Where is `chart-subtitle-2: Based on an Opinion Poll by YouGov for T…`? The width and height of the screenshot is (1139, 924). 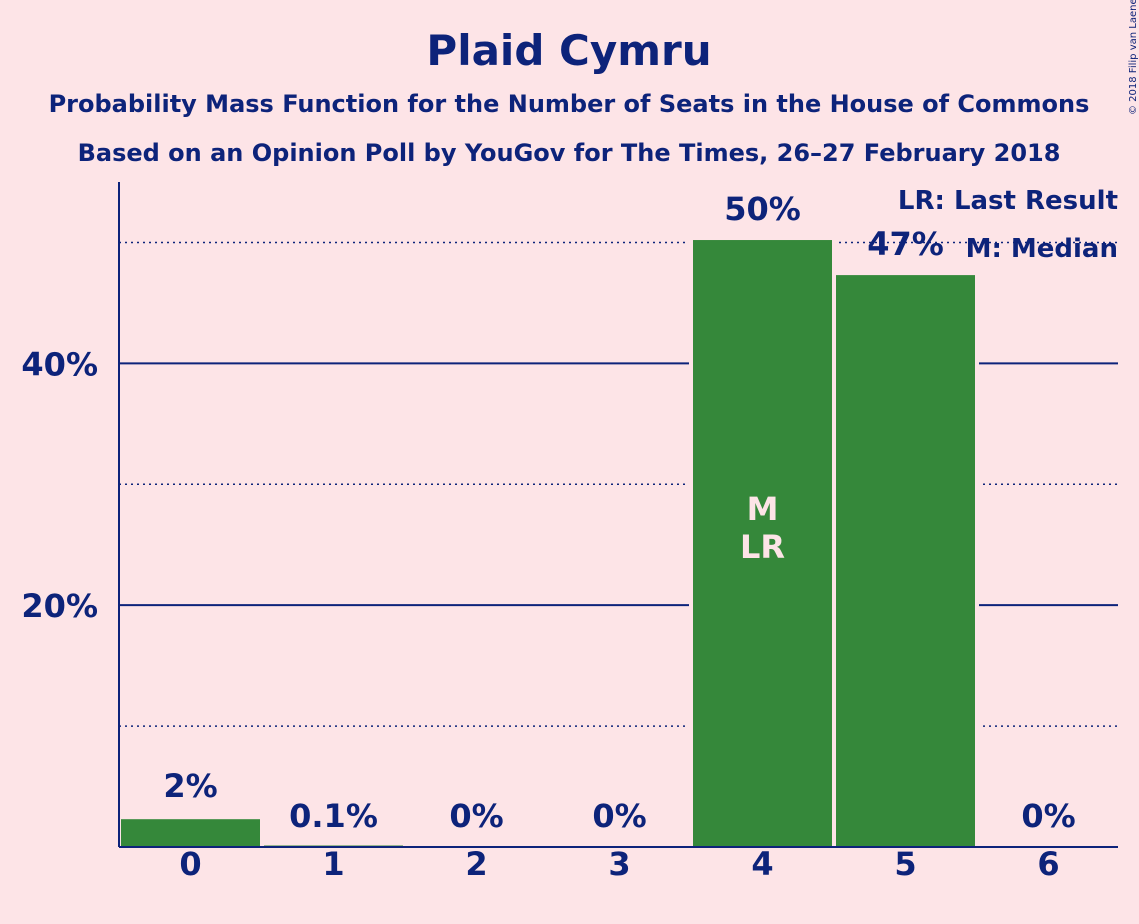
chart-subtitle-2: Based on an Opinion Poll by YouGov for T… is located at coordinates (569, 153).